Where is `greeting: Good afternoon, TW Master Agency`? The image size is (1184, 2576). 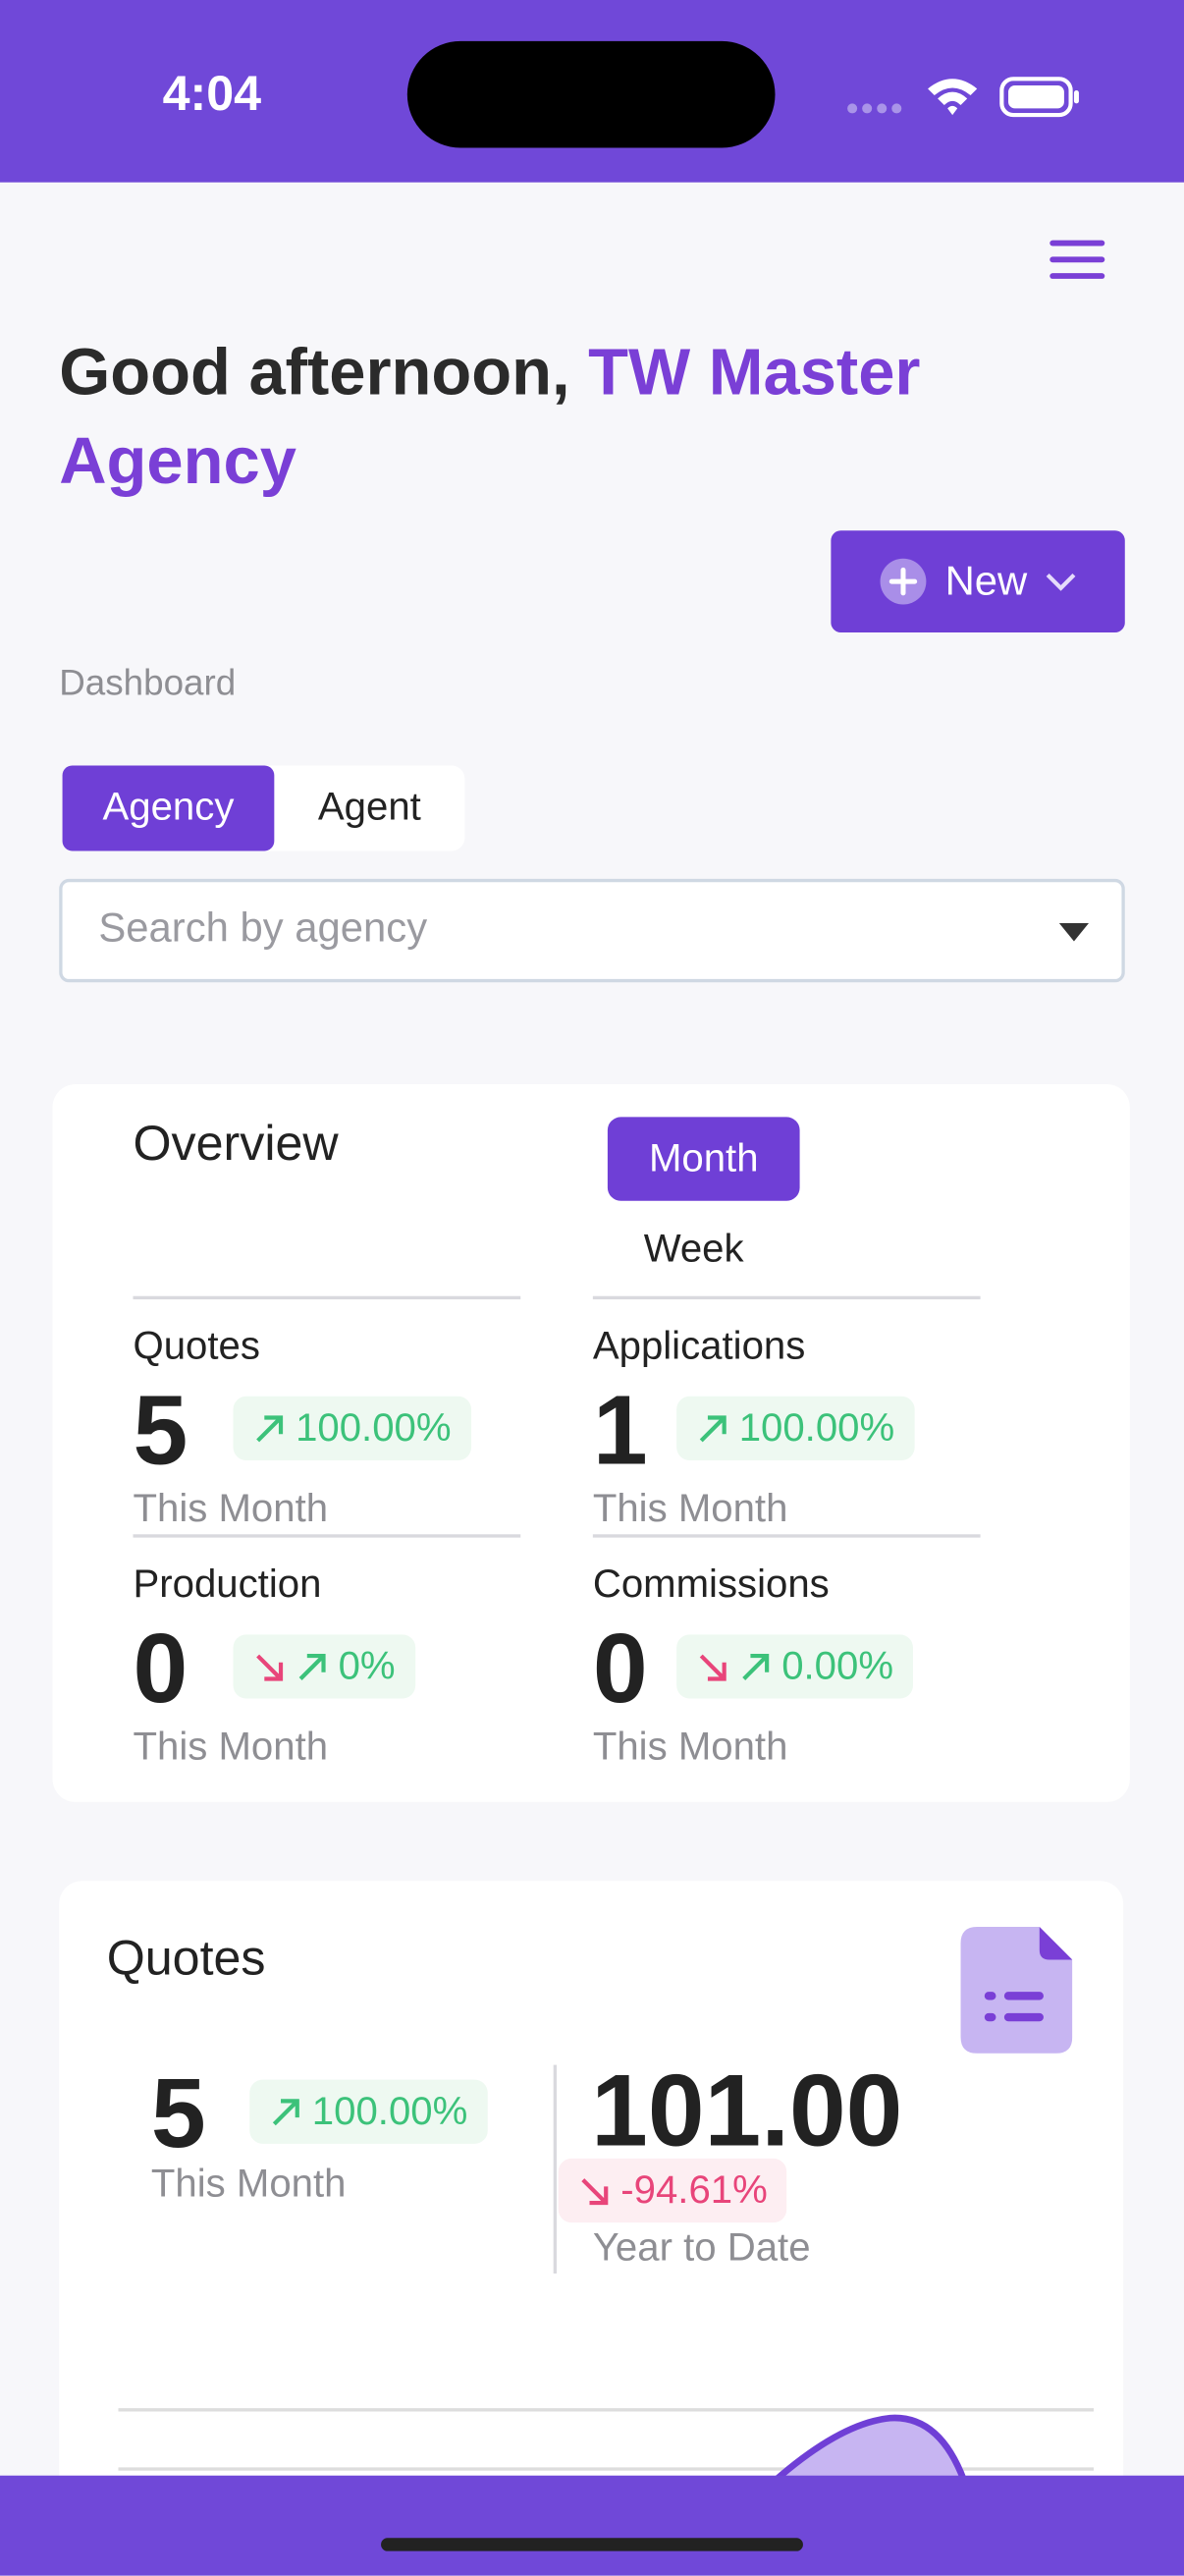
greeting: Good afternoon, TW Master Agency is located at coordinates (568, 418).